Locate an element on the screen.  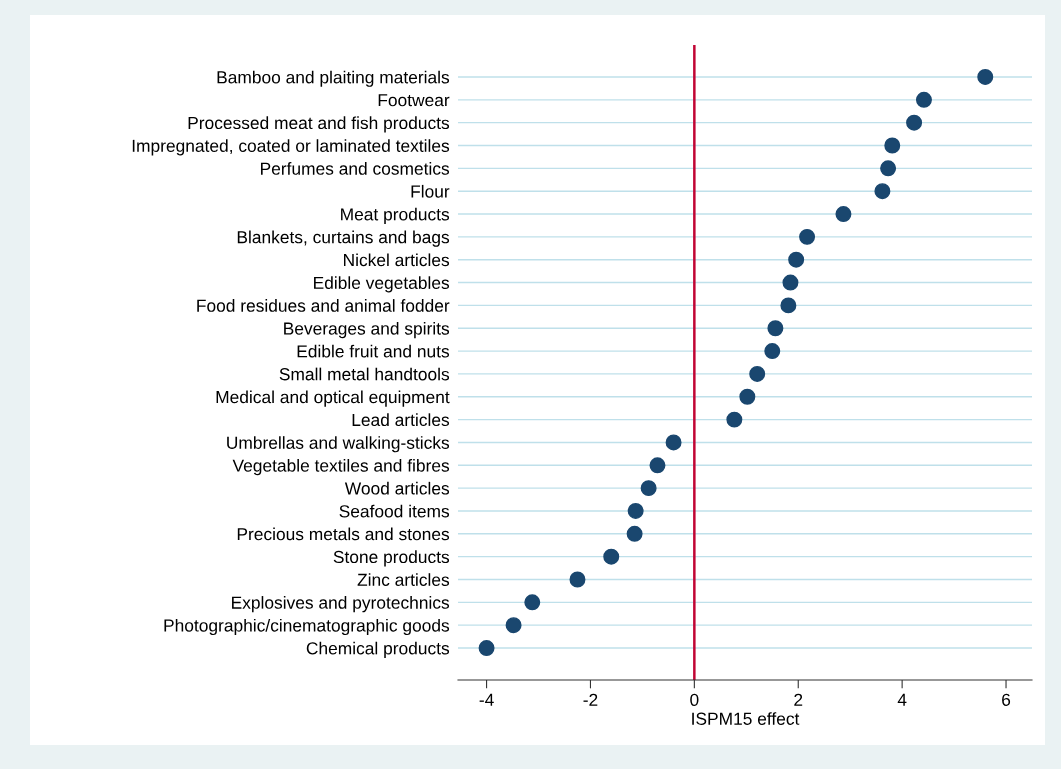
y-tick-label: Precious metals and stones is located at coordinates (343, 534).